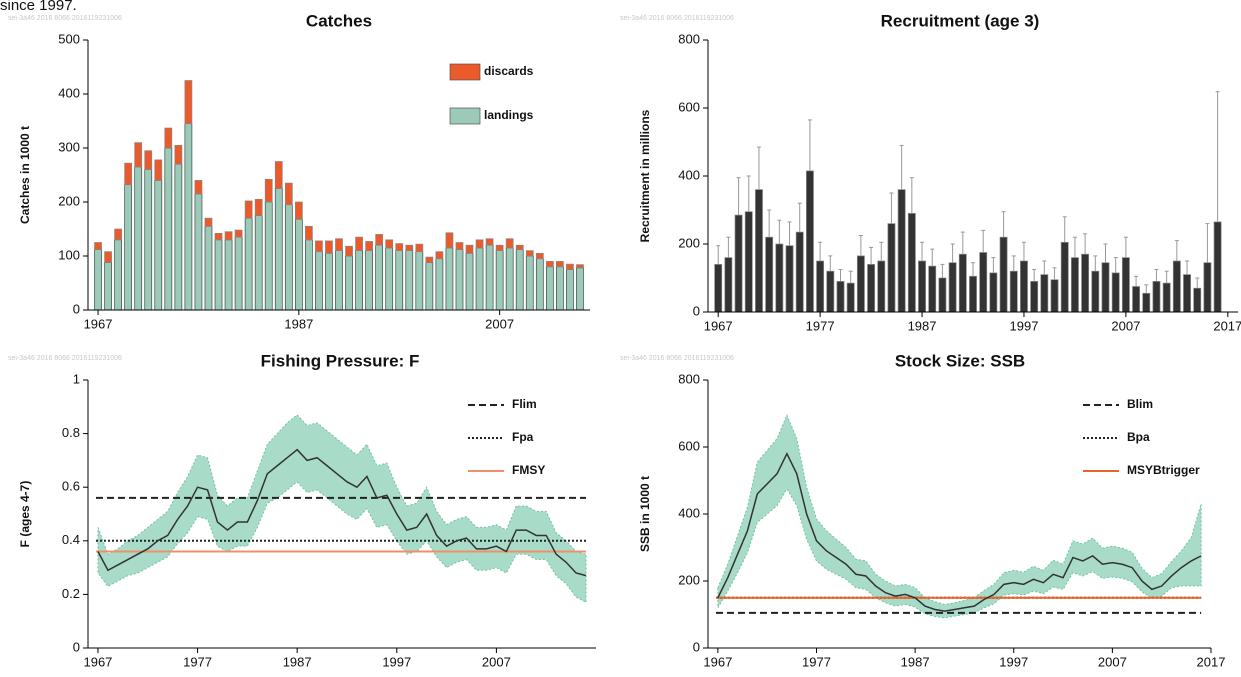 The height and width of the screenshot is (677, 1241). Describe the element at coordinates (1163, 470) in the screenshot. I see `legend-label: MSYBtrigger` at that location.